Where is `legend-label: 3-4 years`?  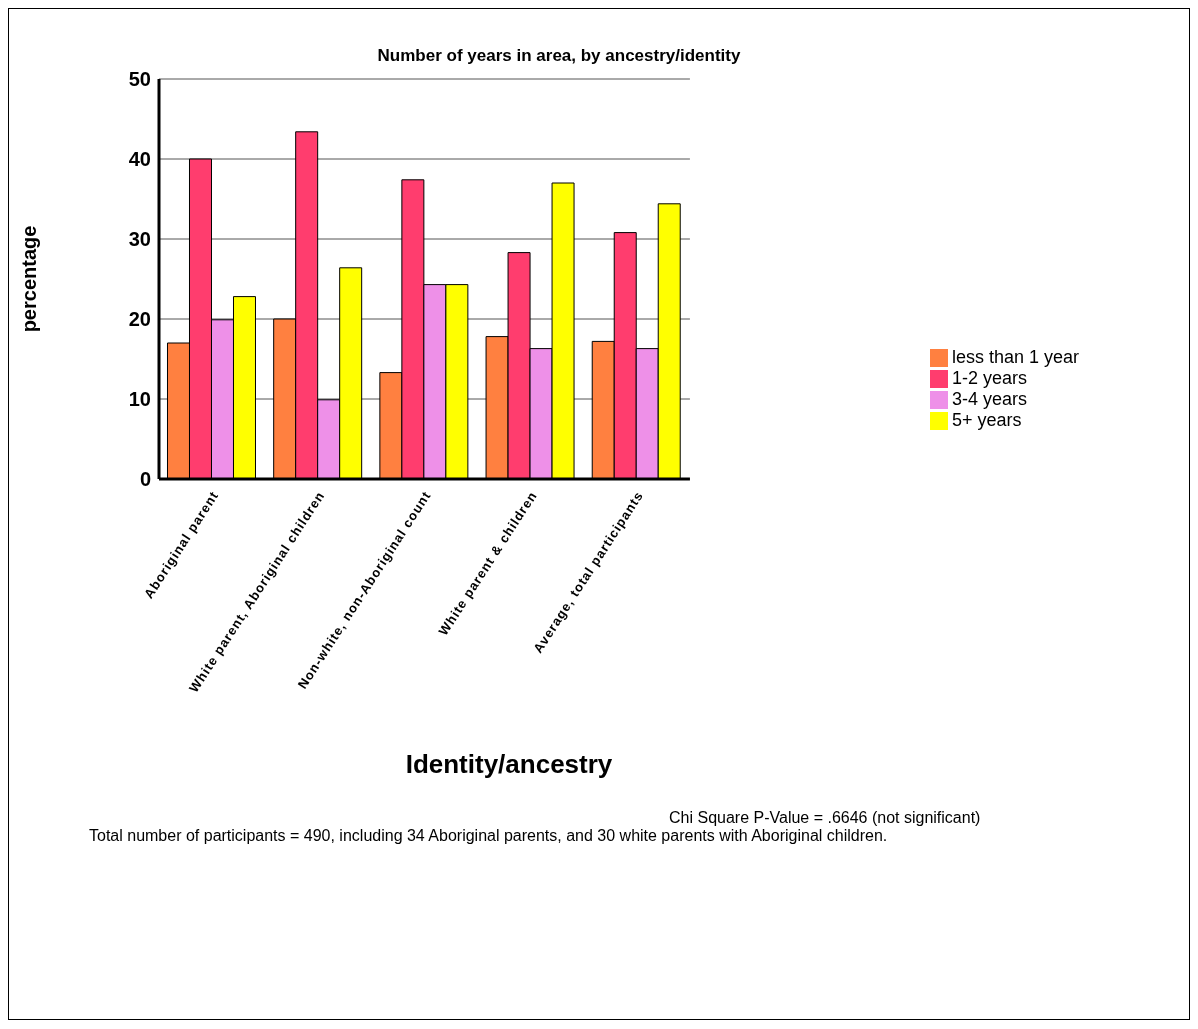
legend-label: 3-4 years is located at coordinates (989, 399).